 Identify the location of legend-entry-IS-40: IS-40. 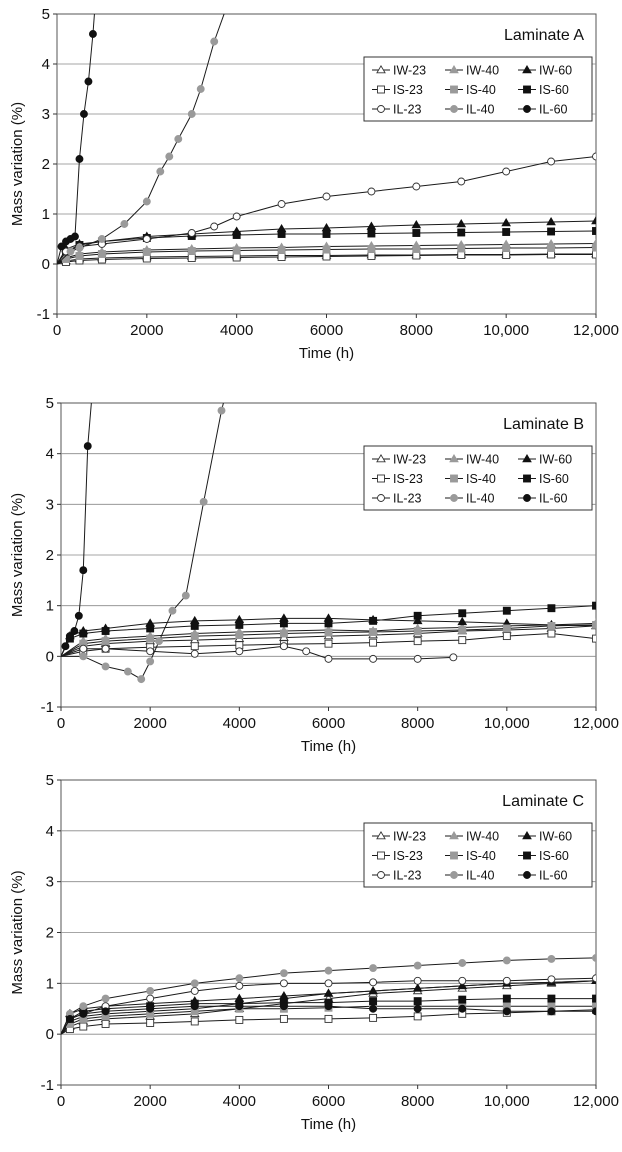
(470, 479).